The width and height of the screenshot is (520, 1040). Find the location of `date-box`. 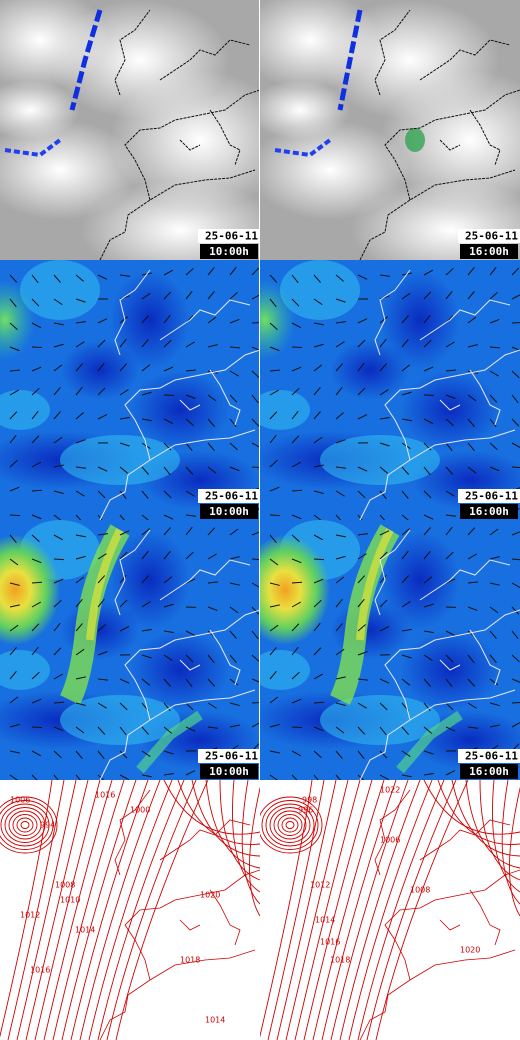

date-box is located at coordinates (229, 496).